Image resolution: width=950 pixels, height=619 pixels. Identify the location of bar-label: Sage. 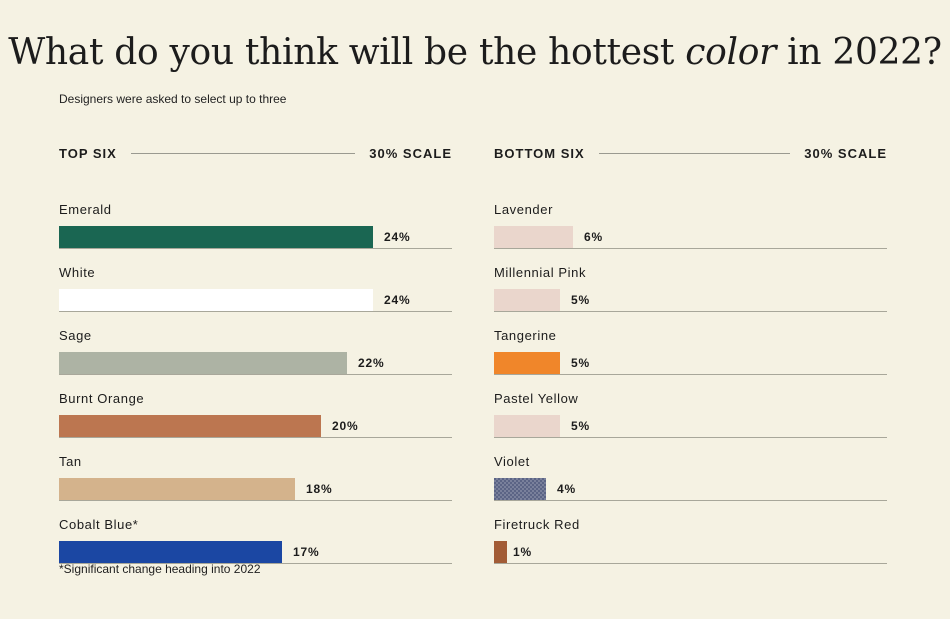
(75, 335).